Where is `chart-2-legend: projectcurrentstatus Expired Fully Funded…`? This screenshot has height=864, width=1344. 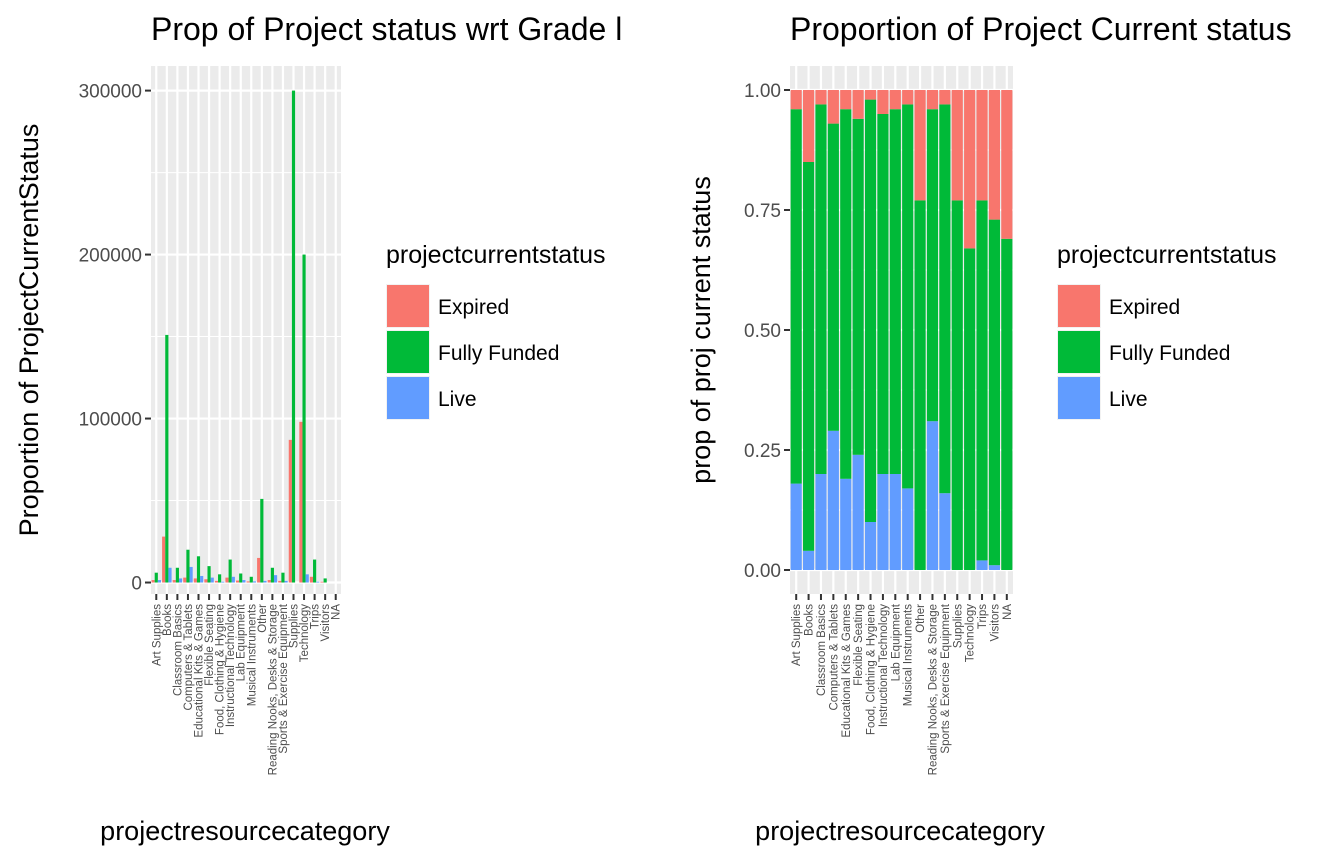
chart-2-legend: projectcurrentstatus Expired Fully Funded… is located at coordinates (1167, 330).